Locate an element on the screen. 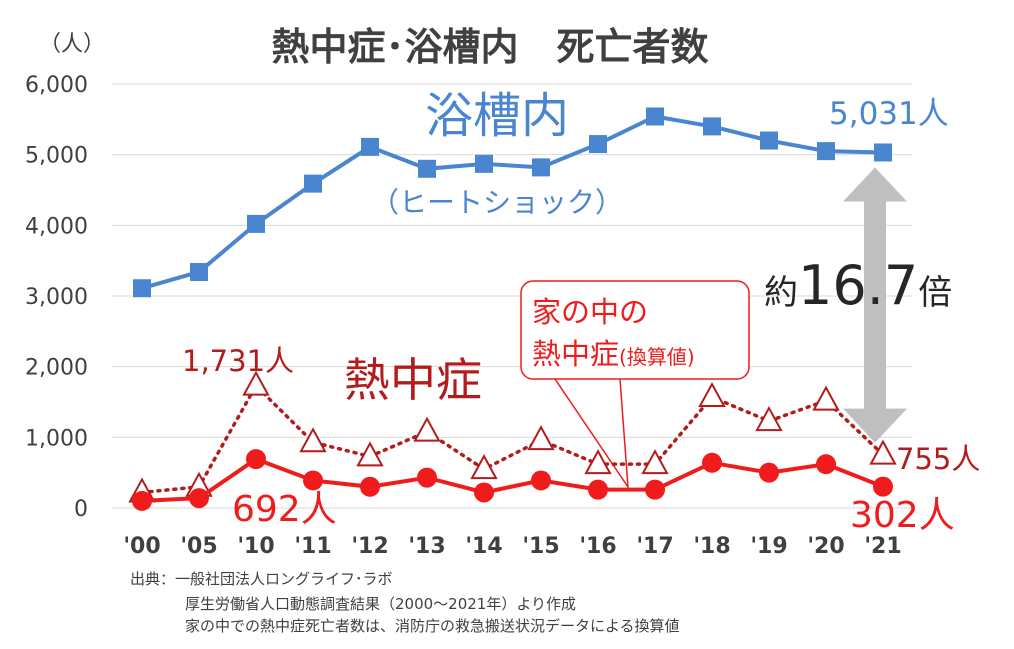 The image size is (1014, 649). y-tick-label: 6,000 is located at coordinates (56, 85).